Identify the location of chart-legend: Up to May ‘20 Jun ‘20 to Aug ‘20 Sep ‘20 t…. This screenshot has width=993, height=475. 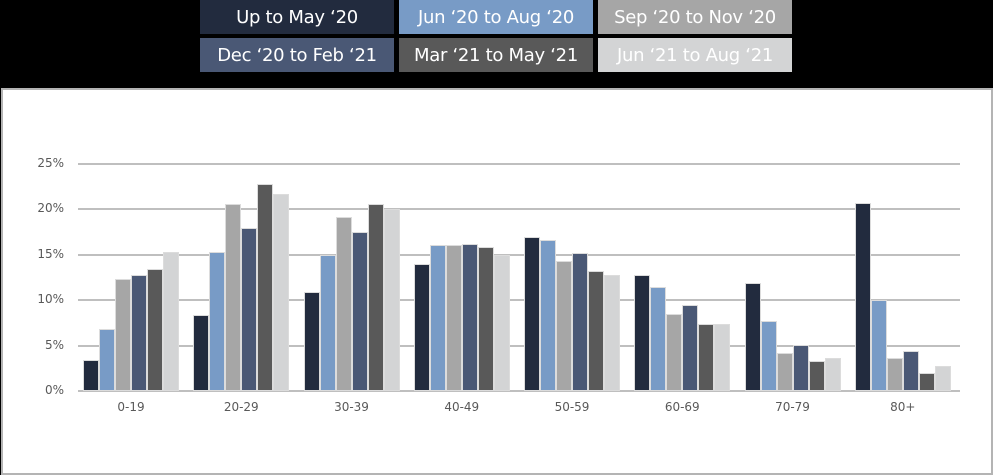
(497, 36).